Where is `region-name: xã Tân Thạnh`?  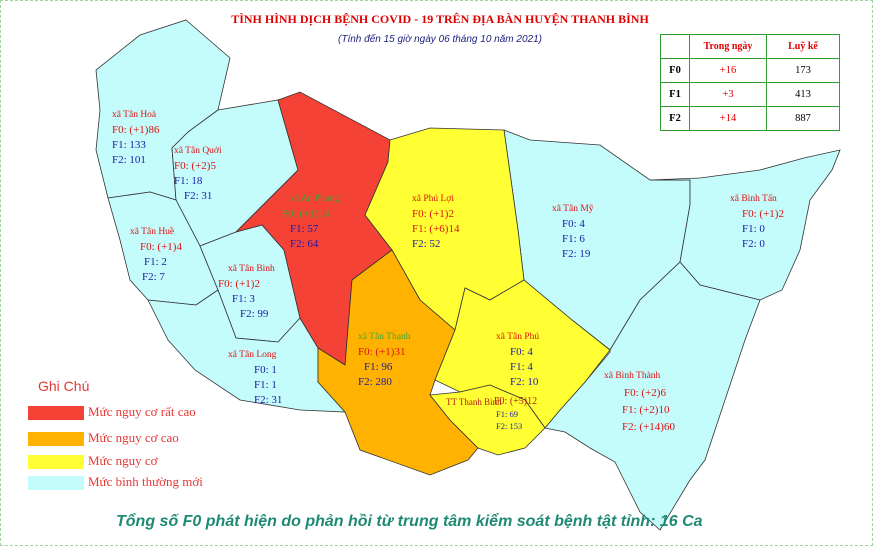
region-name: xã Tân Thạnh is located at coordinates (384, 337).